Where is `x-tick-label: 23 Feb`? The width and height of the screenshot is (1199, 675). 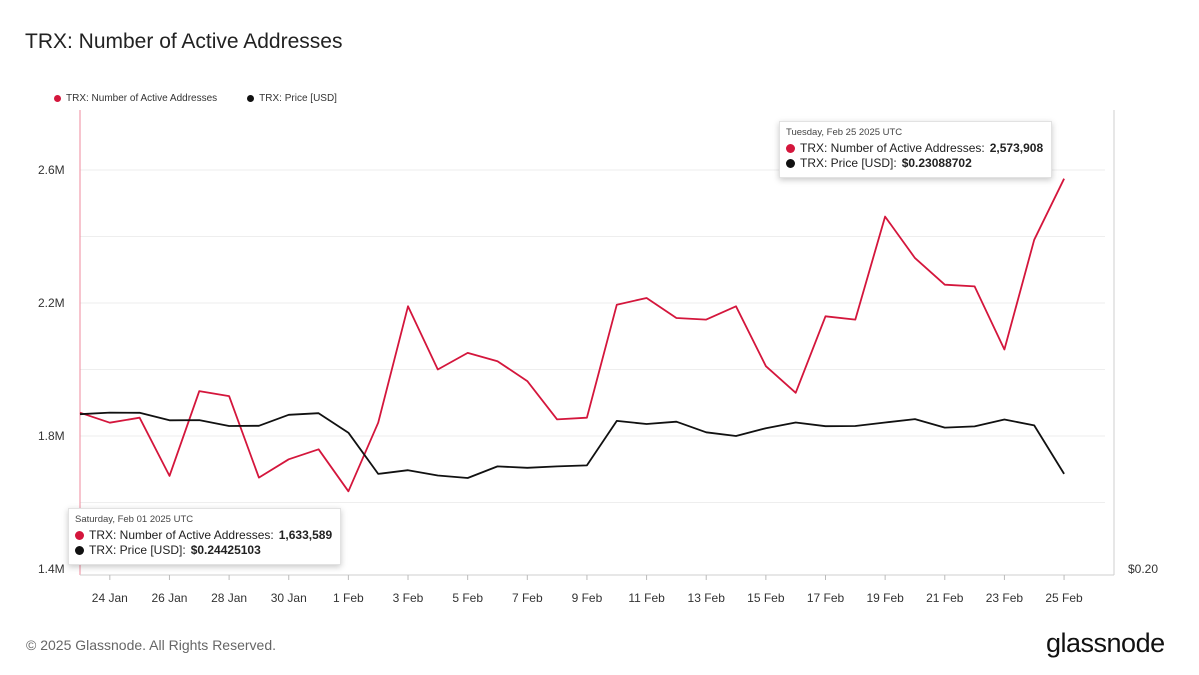
x-tick-label: 23 Feb is located at coordinates (1005, 598).